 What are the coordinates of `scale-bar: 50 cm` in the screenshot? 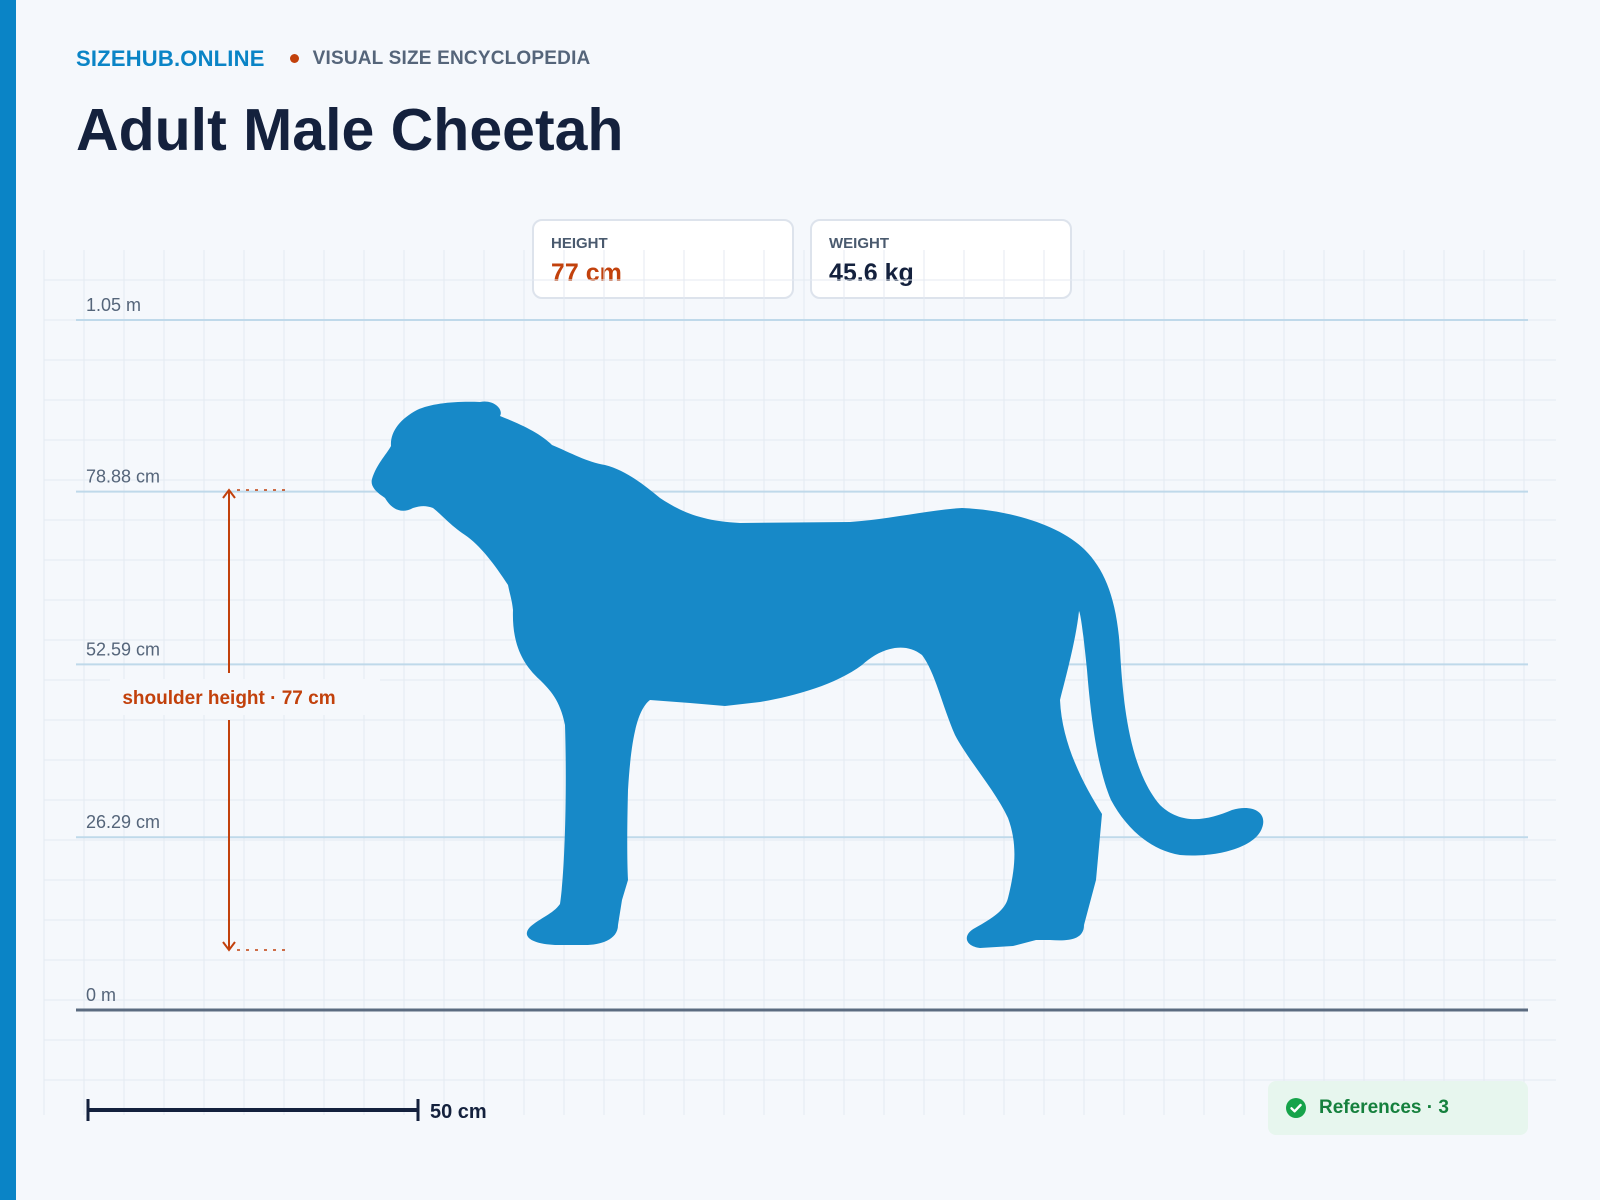 It's located at (286, 1111).